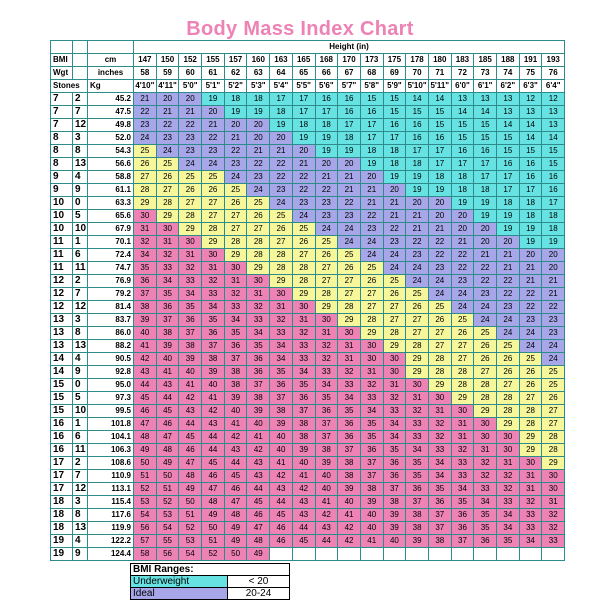 This screenshot has width=600, height=600. I want to click on feet-header-cell: 5'11", so click(439, 86).